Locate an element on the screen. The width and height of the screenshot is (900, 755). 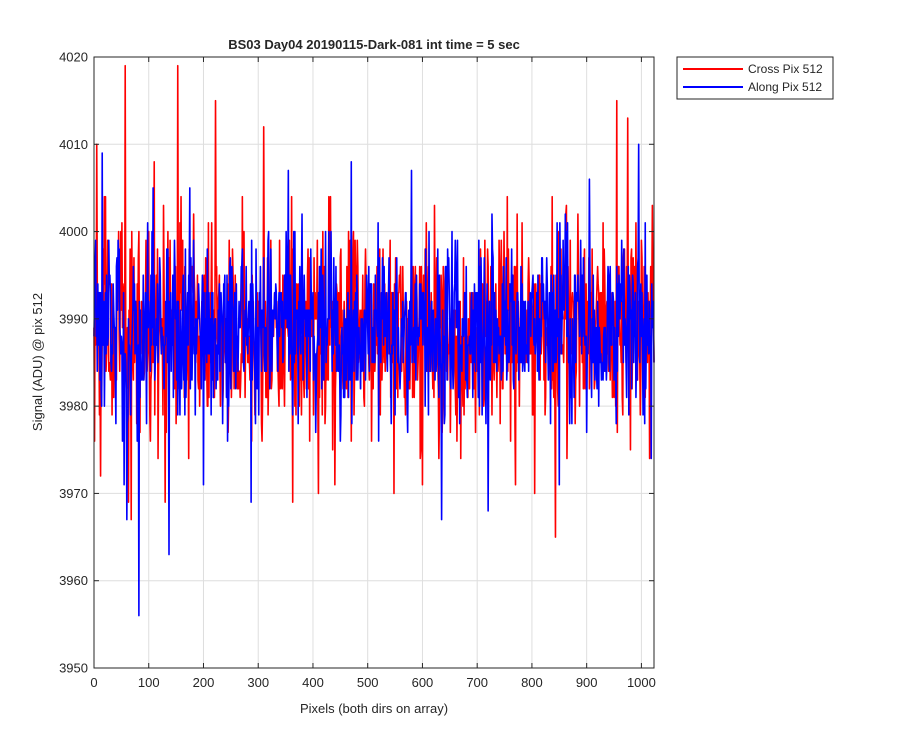
y-tick-label: 3960 is located at coordinates (73, 580).